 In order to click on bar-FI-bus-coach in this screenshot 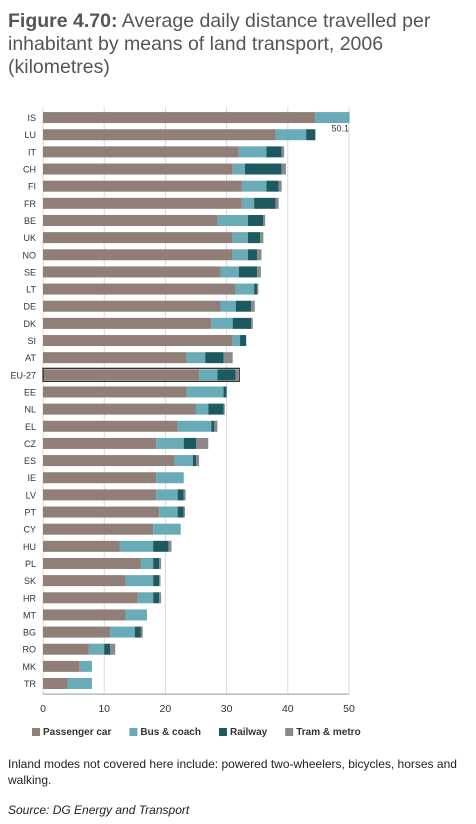, I will do `click(254, 186)`.